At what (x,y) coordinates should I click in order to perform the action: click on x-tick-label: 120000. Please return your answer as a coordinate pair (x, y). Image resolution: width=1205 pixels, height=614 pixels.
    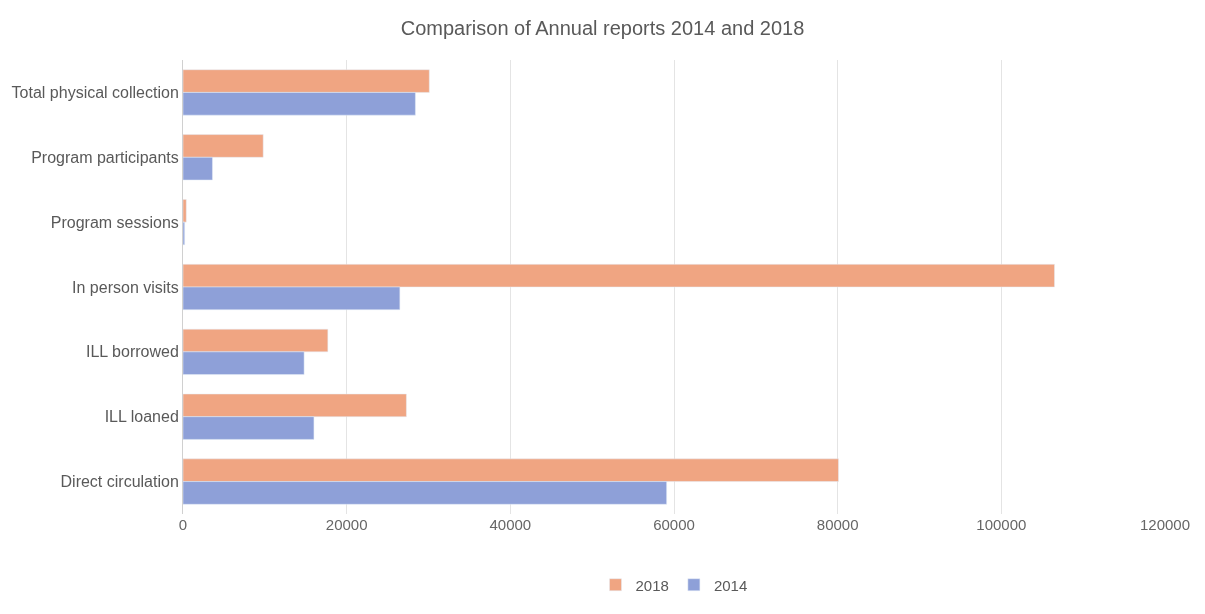
    Looking at the image, I should click on (1165, 524).